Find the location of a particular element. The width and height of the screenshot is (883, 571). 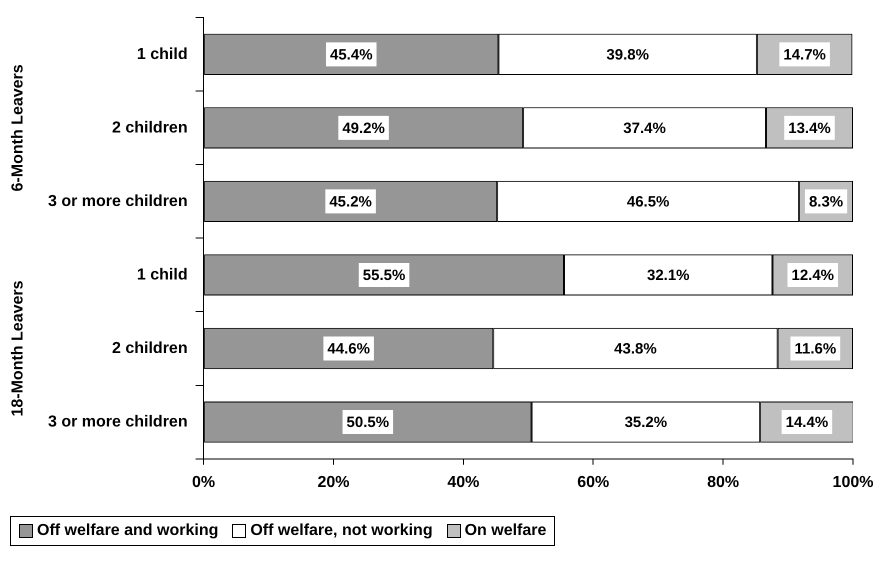

text: 6-Month Leavers is located at coordinates (17, 128).